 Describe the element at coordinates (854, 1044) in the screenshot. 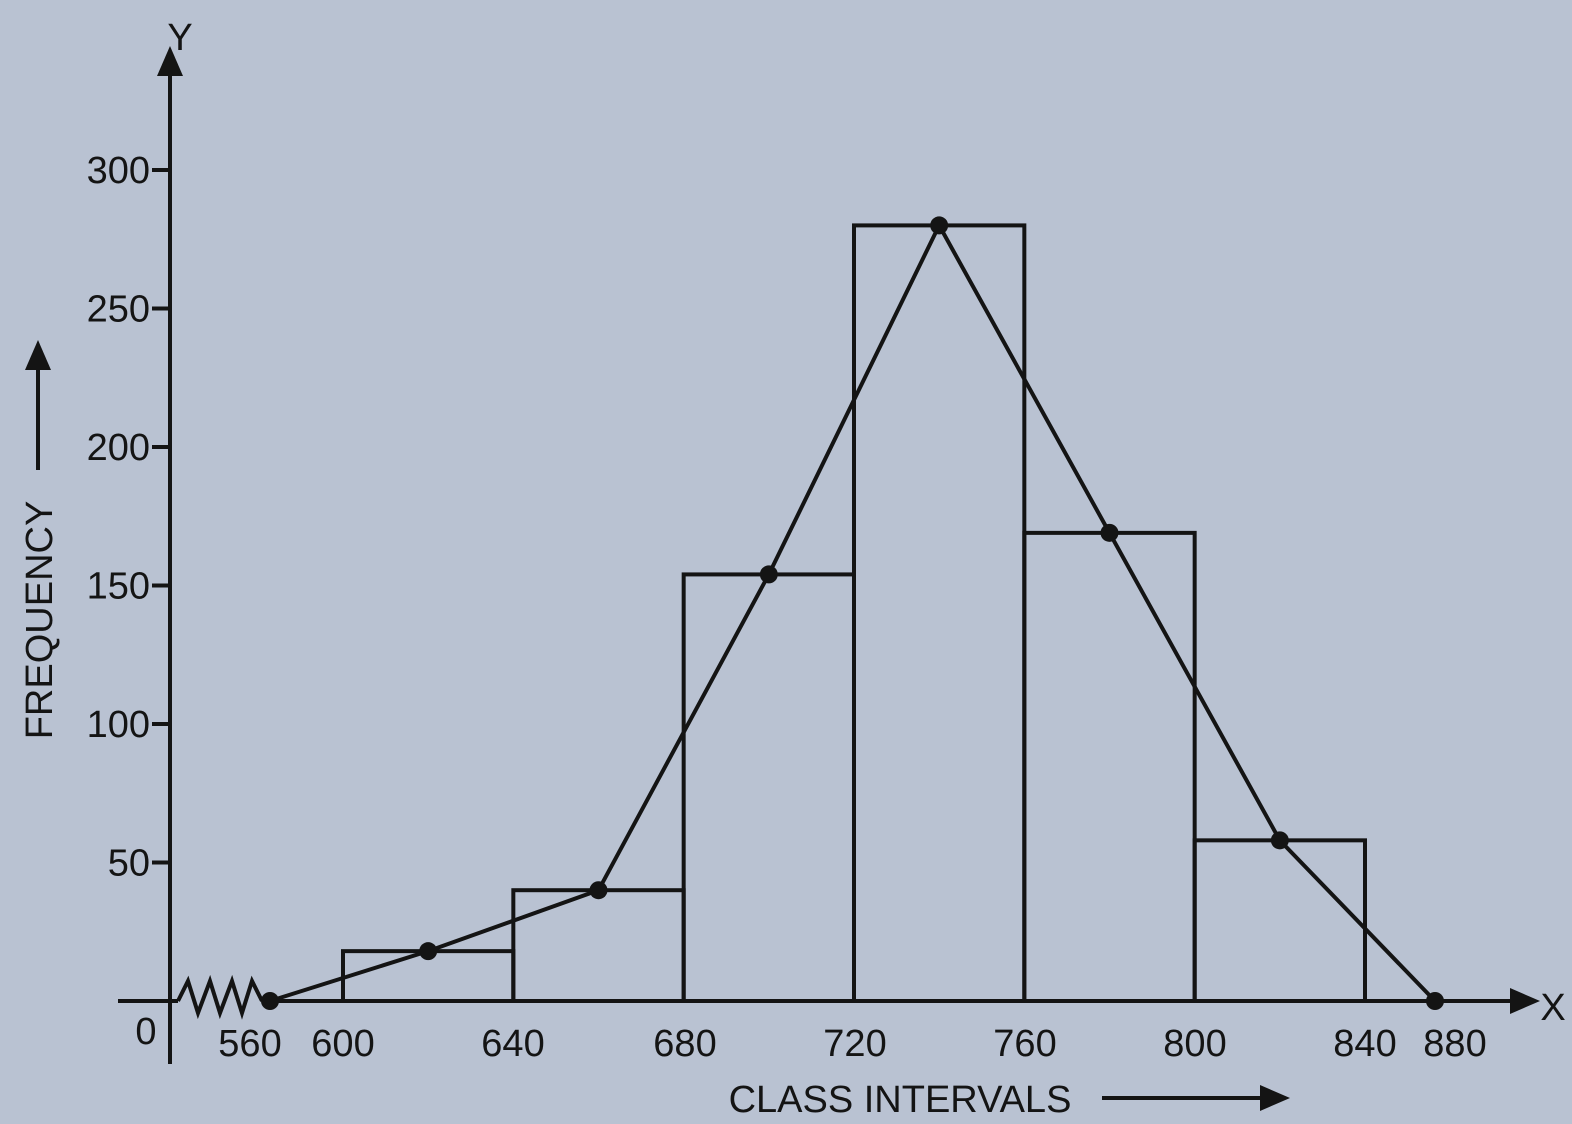

I see `x-tick-label: 720` at that location.